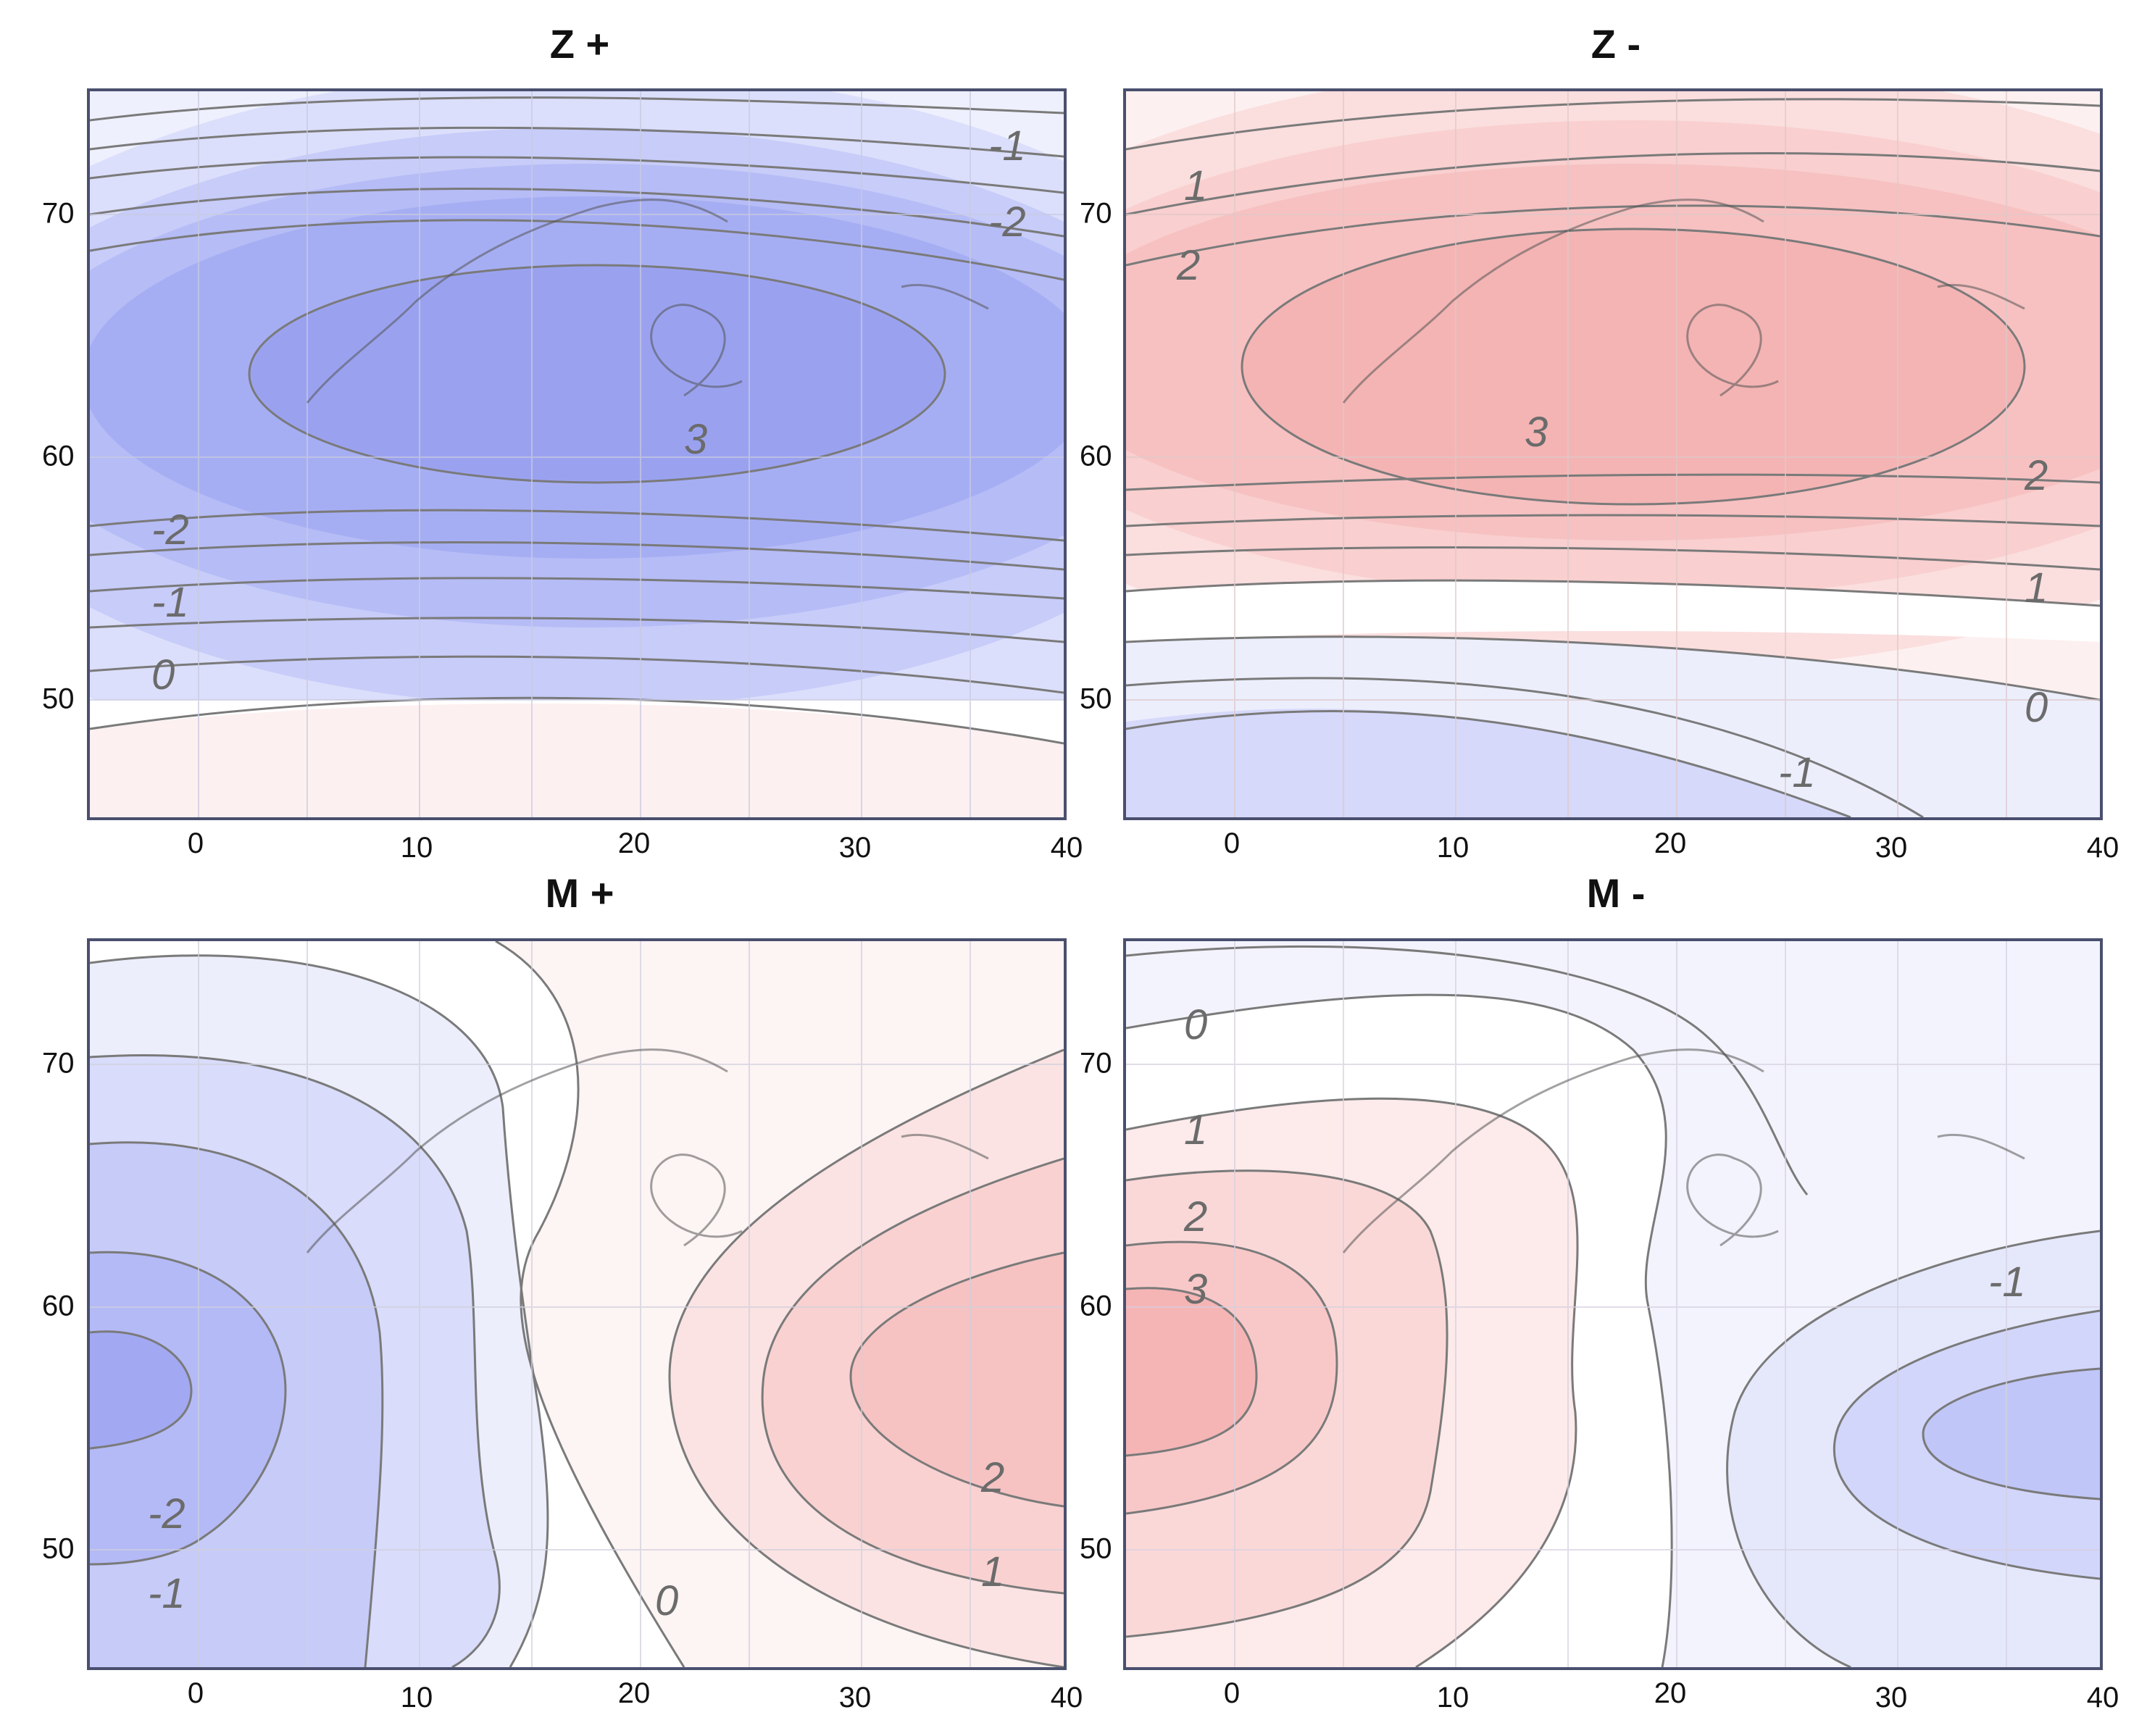  What do you see at coordinates (1616, 44) in the screenshot?
I see `panel-title-zminus: Z -` at bounding box center [1616, 44].